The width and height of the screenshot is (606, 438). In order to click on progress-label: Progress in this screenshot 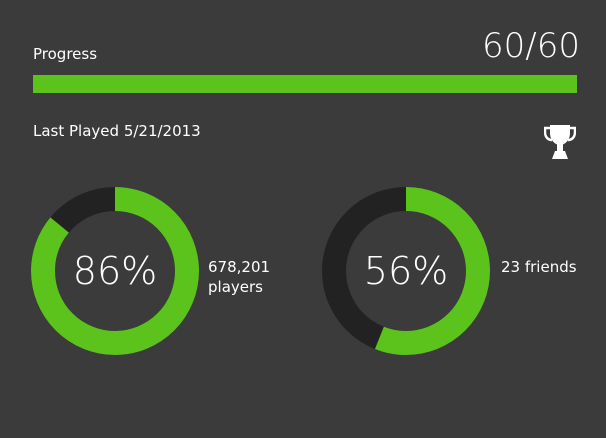, I will do `click(65, 54)`.